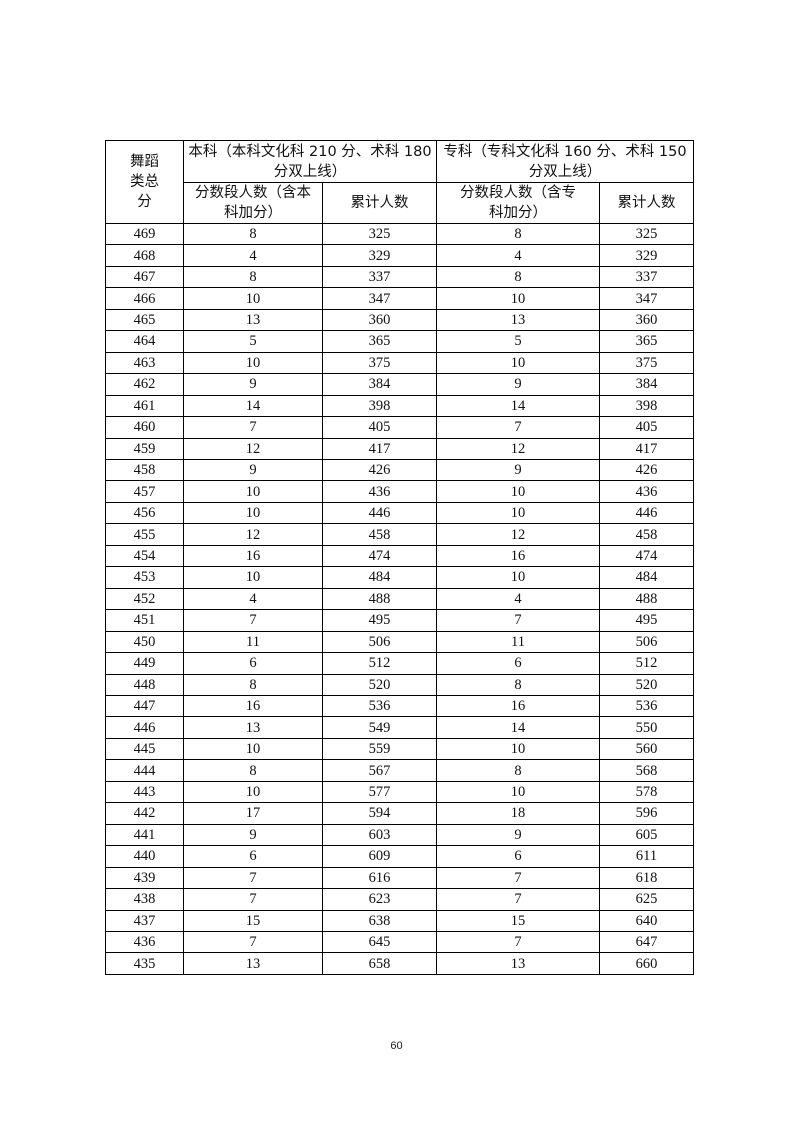 This screenshot has width=793, height=1122. I want to click on cell-junior-cumulative: 398, so click(647, 406).